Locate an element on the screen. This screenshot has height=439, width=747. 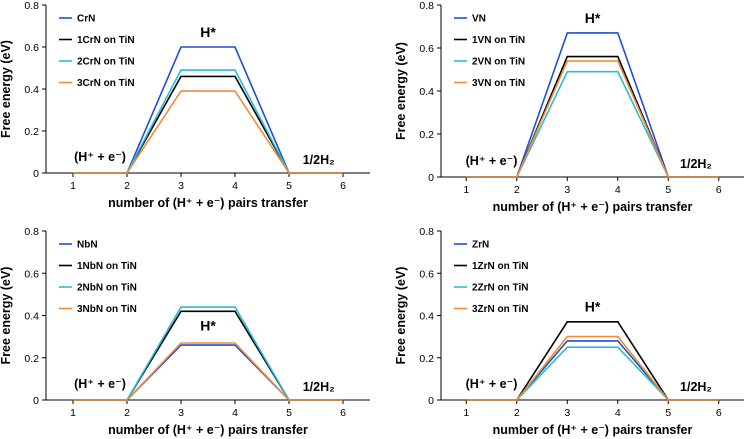
legend-entry: 2ZrN on TiN is located at coordinates (500, 288).